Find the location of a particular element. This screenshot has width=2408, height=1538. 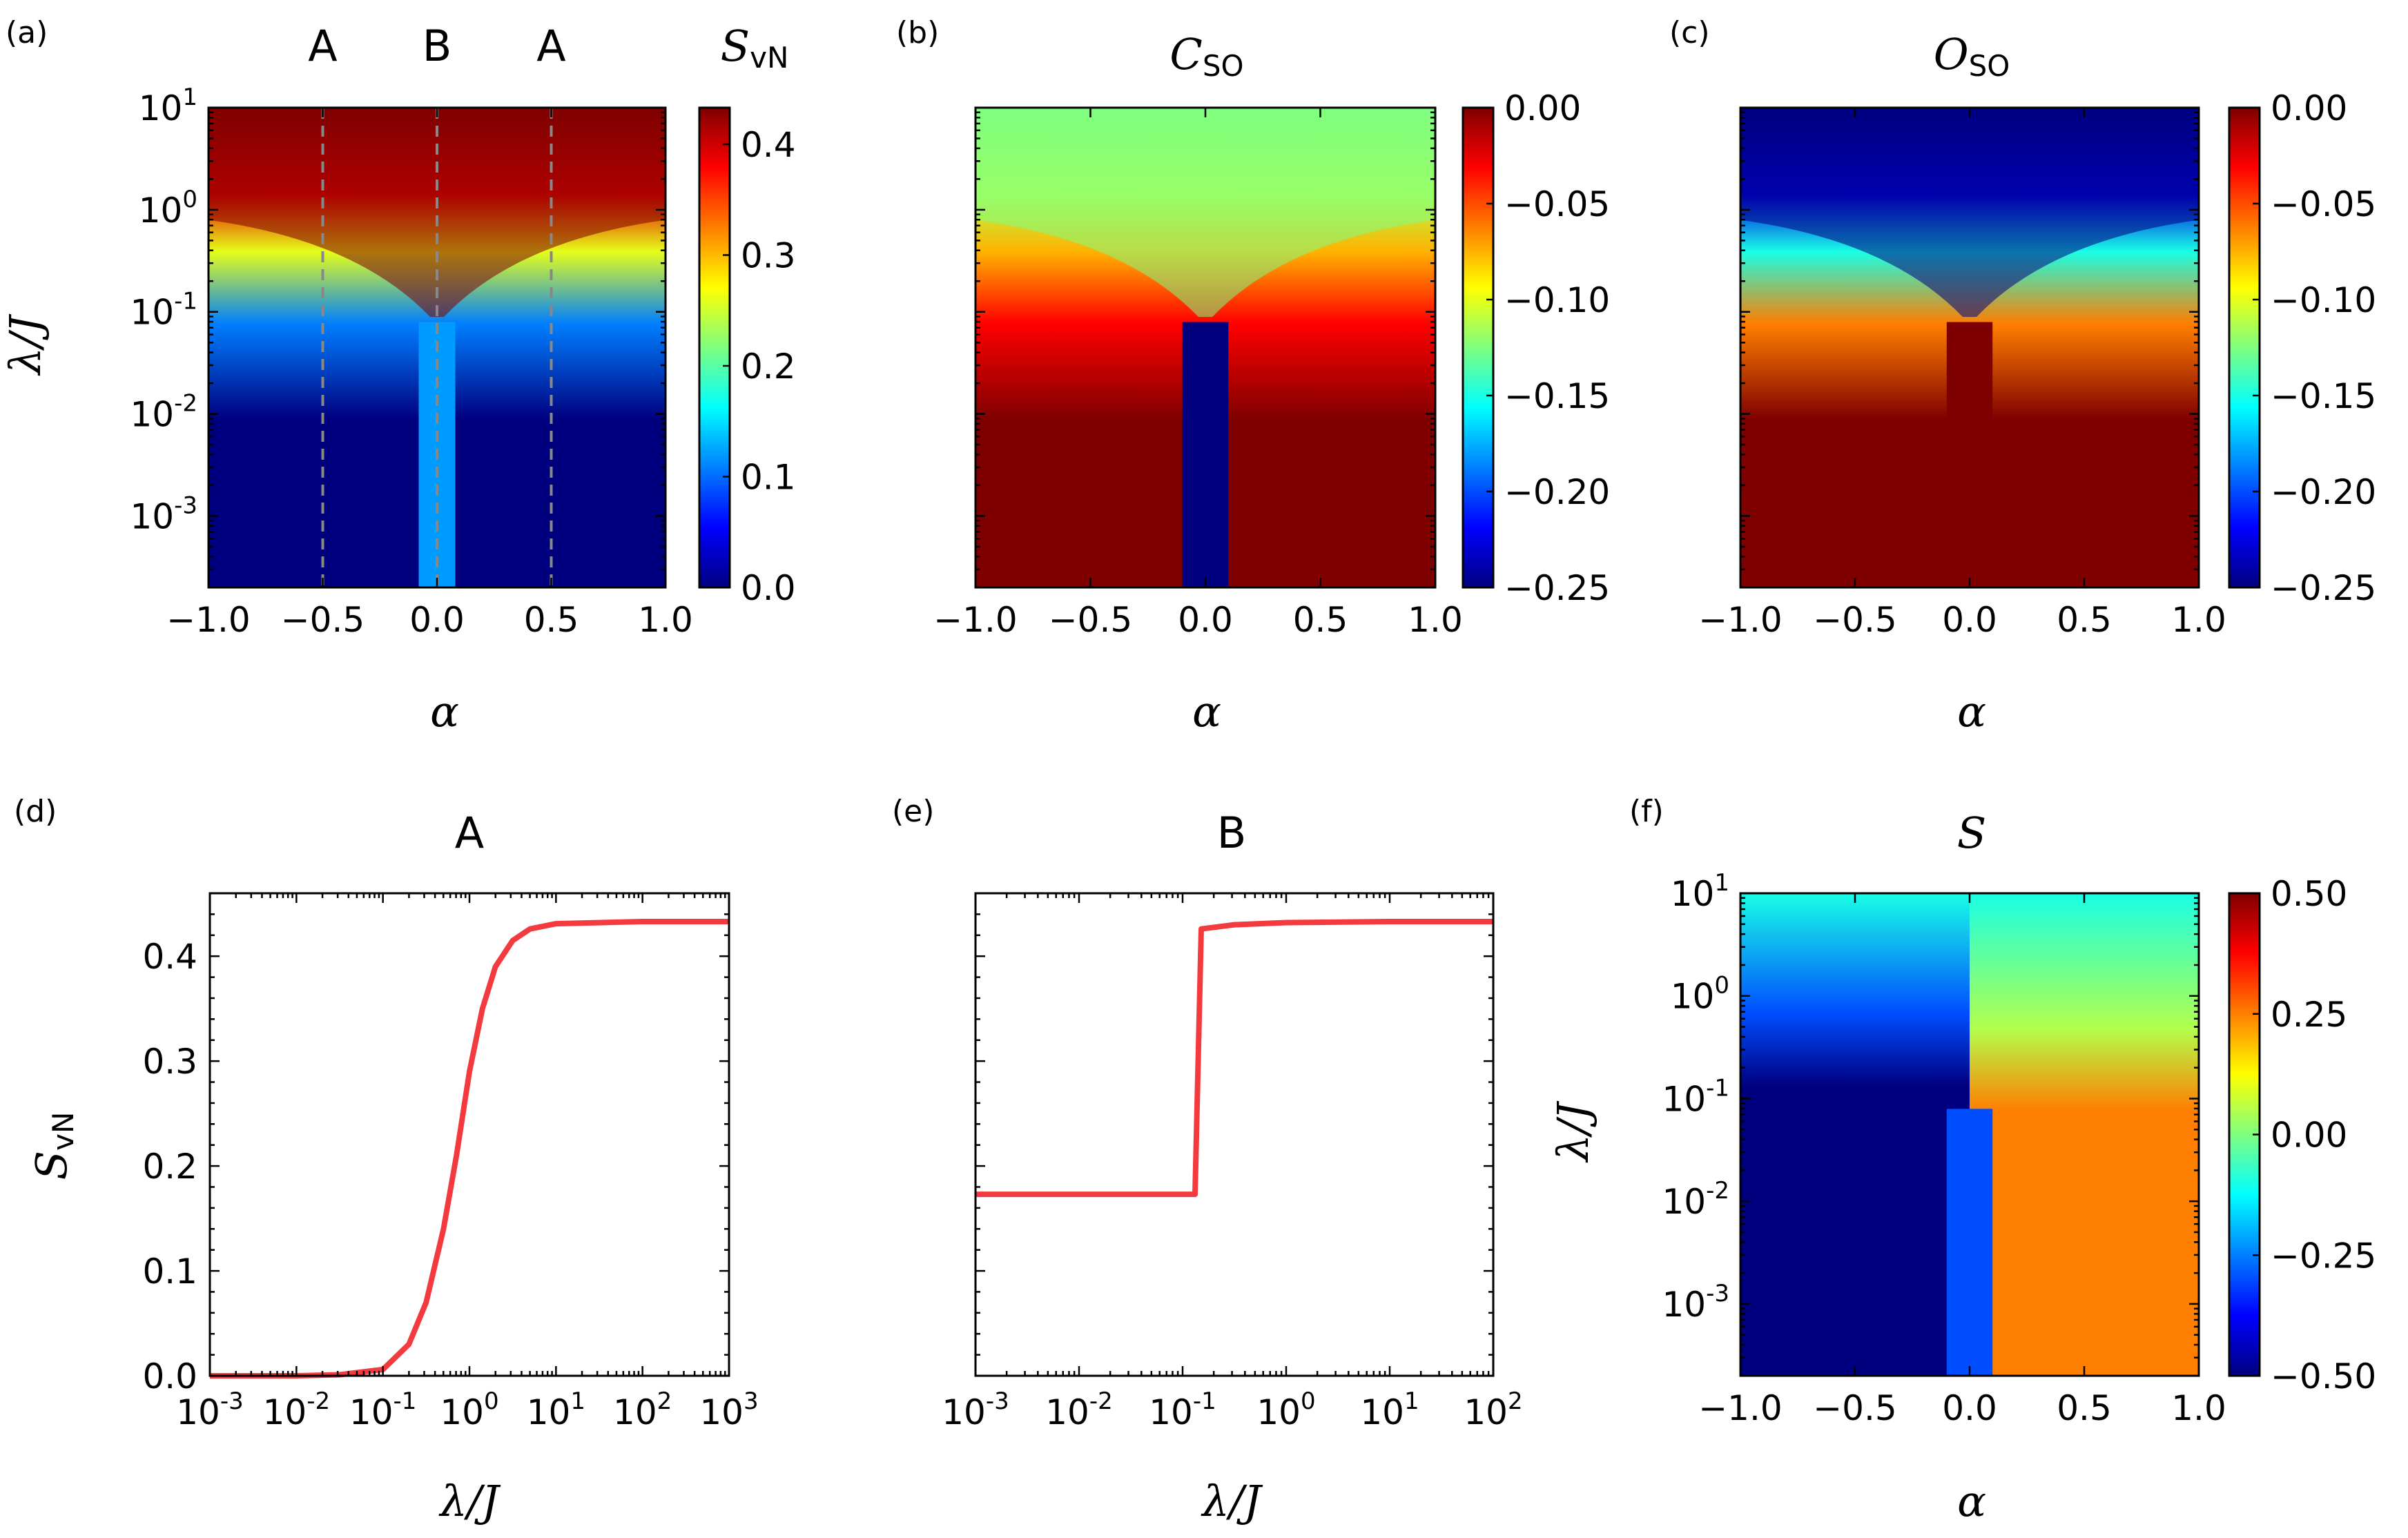

panel-label-e: (e) is located at coordinates (913, 811).